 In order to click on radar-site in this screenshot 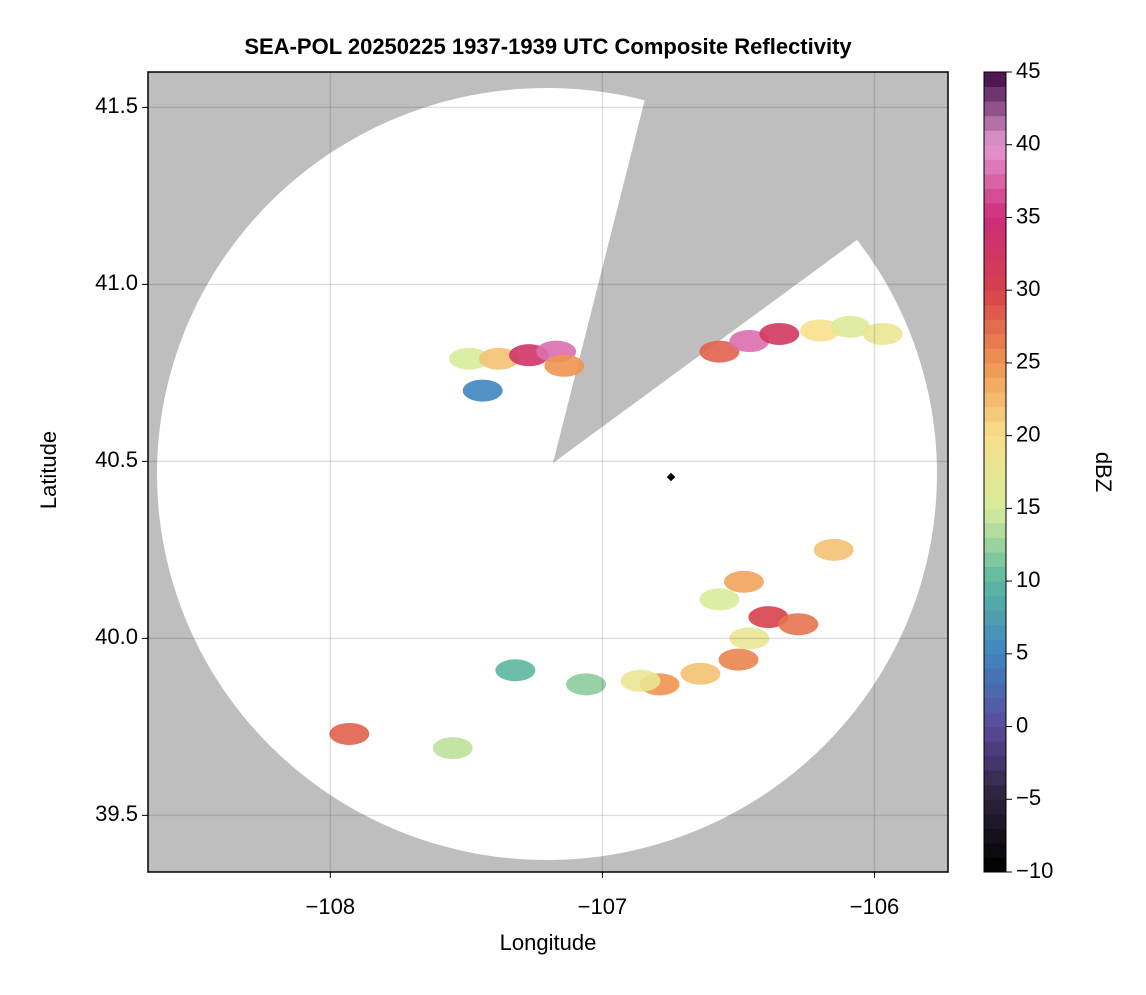, I will do `click(671, 477)`.